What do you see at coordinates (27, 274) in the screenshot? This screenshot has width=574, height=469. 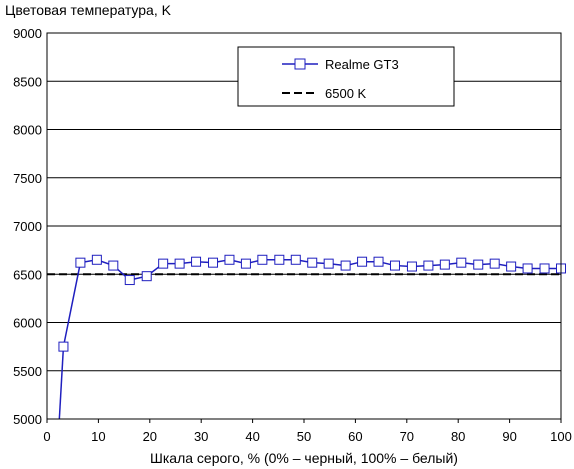 I see `y-tick-label: 6500` at bounding box center [27, 274].